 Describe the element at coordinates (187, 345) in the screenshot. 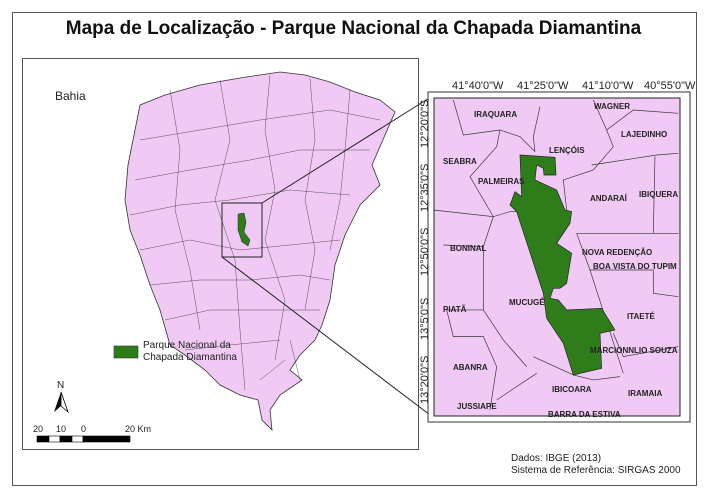

I see `legend-label-line1: Parque Nacional da` at that location.